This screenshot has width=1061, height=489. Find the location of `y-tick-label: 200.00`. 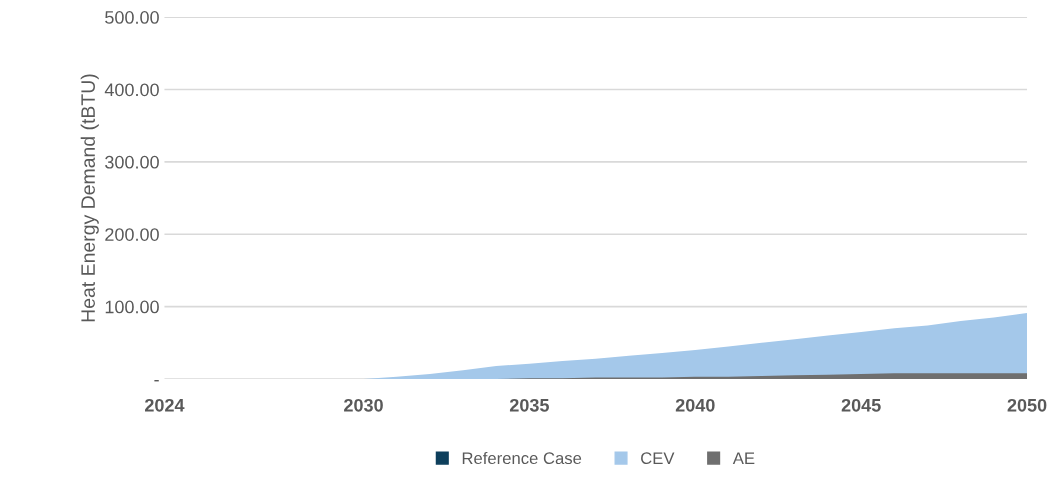

y-tick-label: 200.00 is located at coordinates (132, 234).